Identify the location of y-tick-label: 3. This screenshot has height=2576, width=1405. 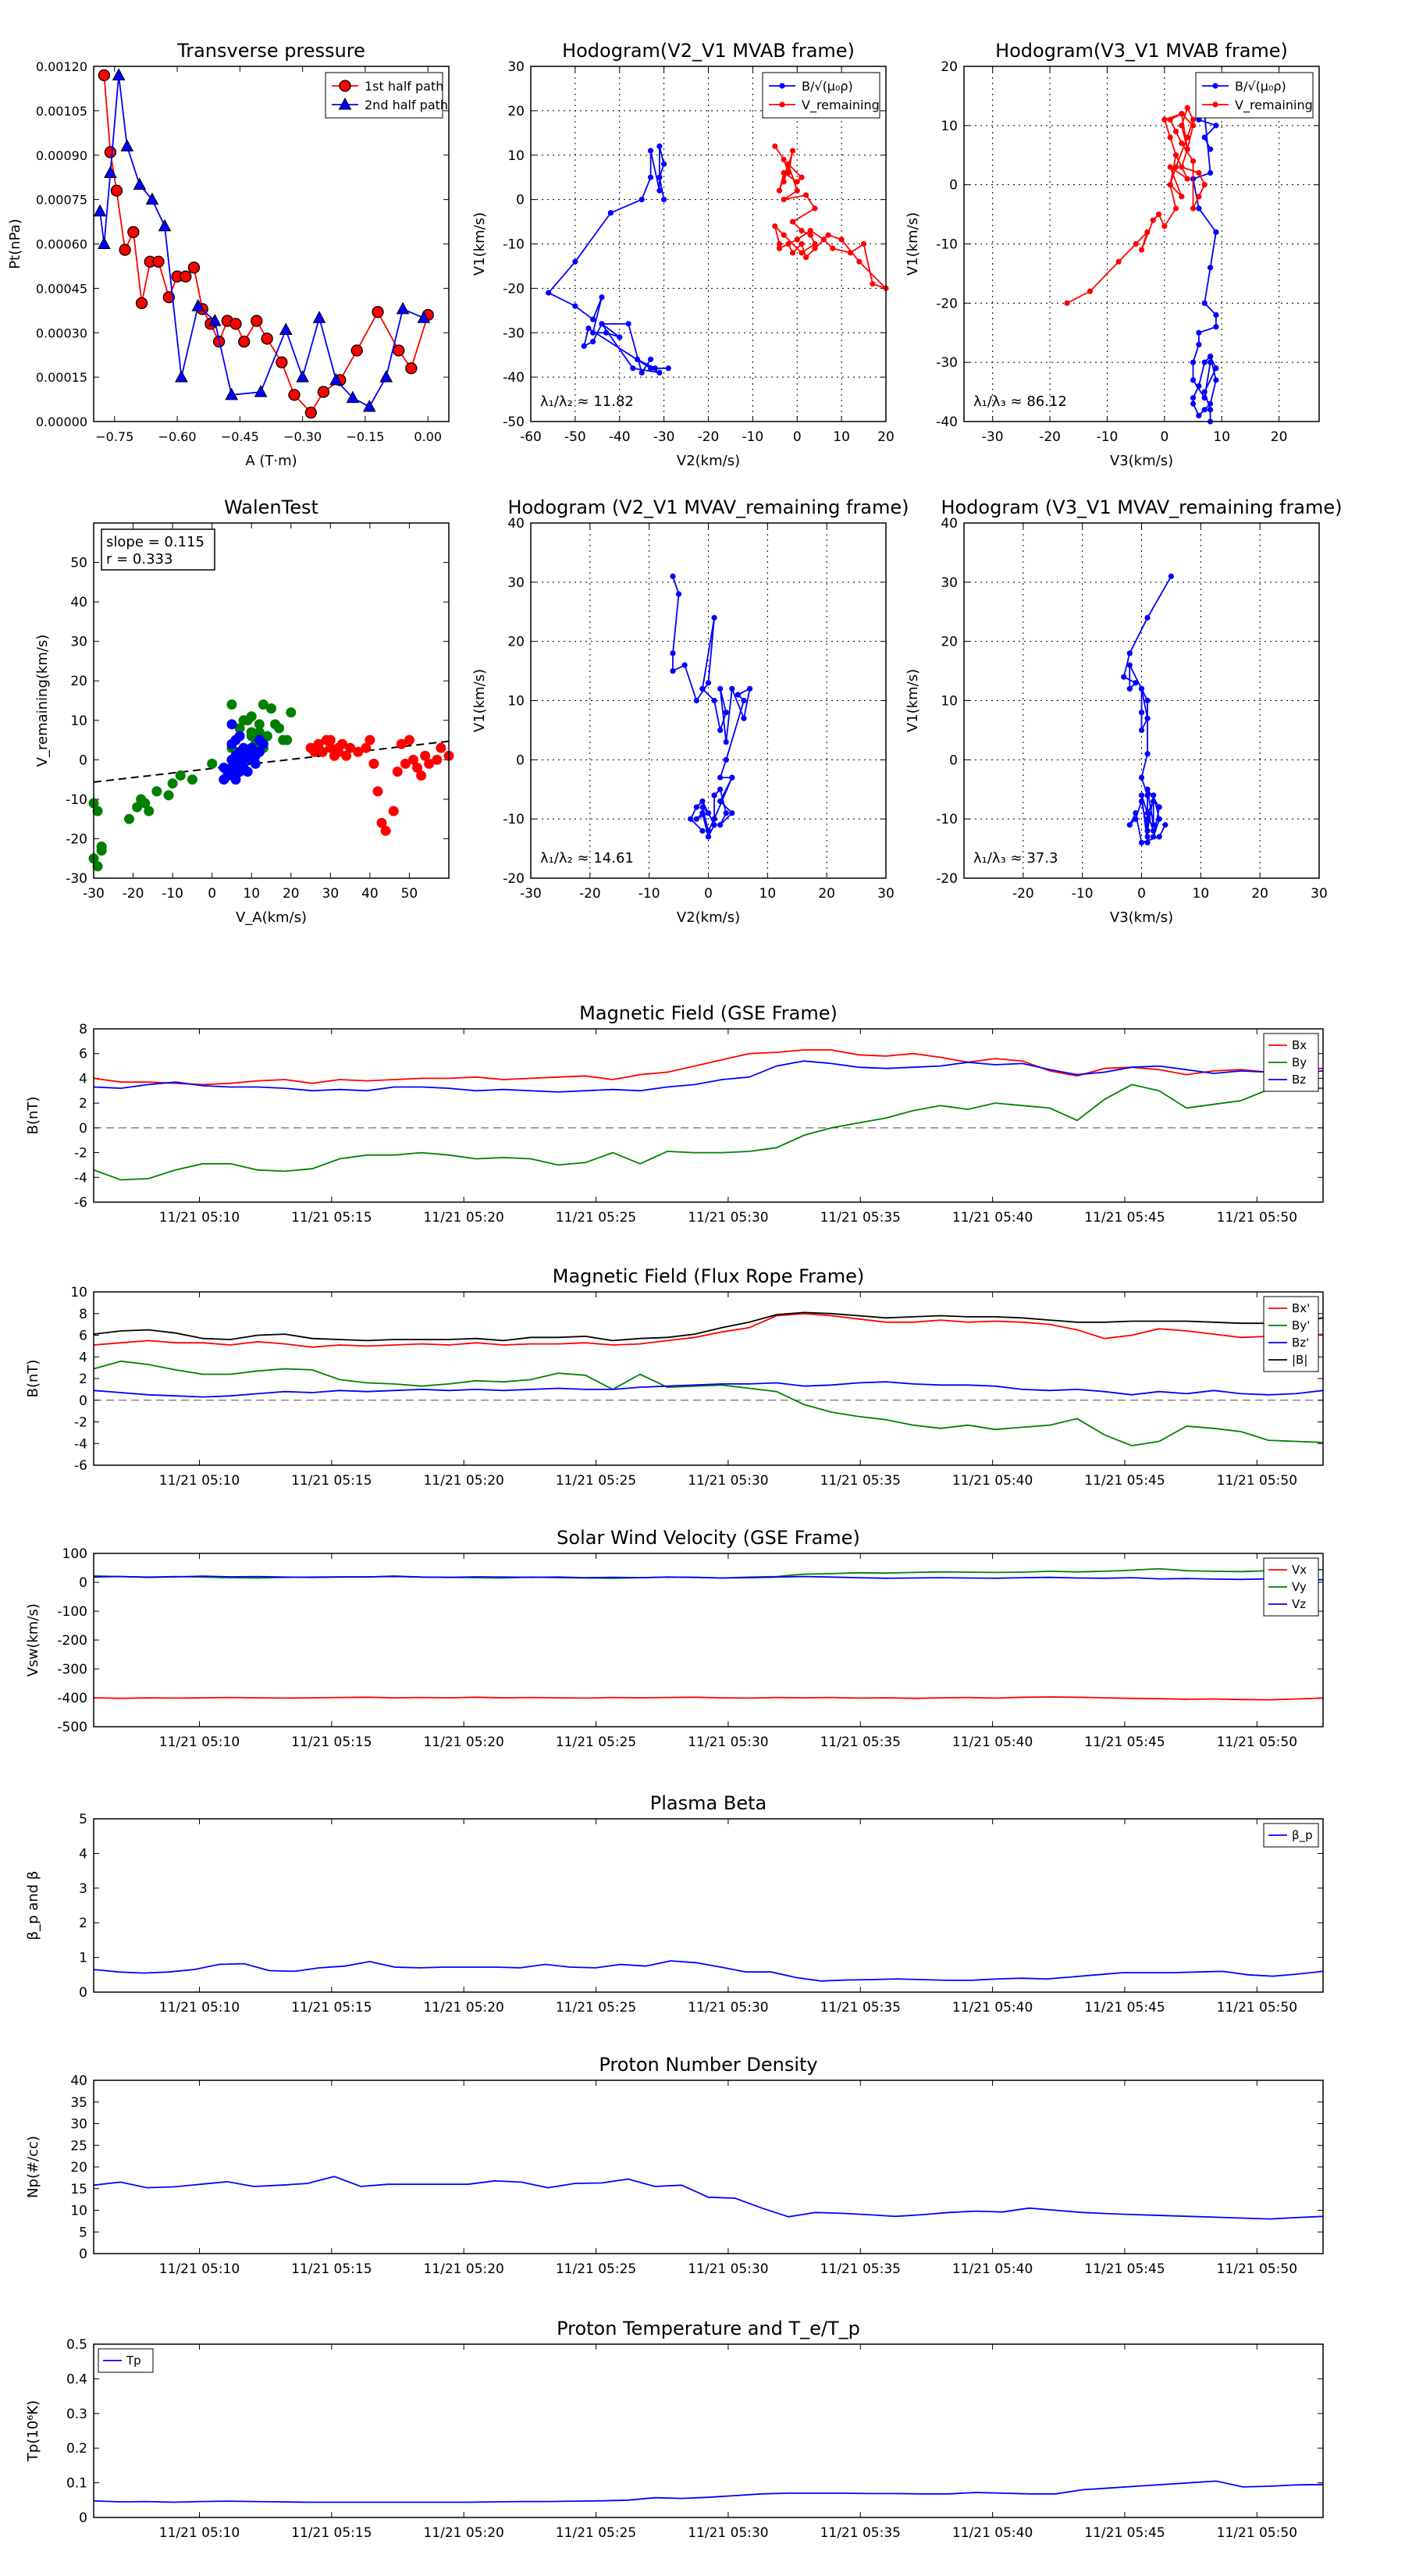
(83, 1889).